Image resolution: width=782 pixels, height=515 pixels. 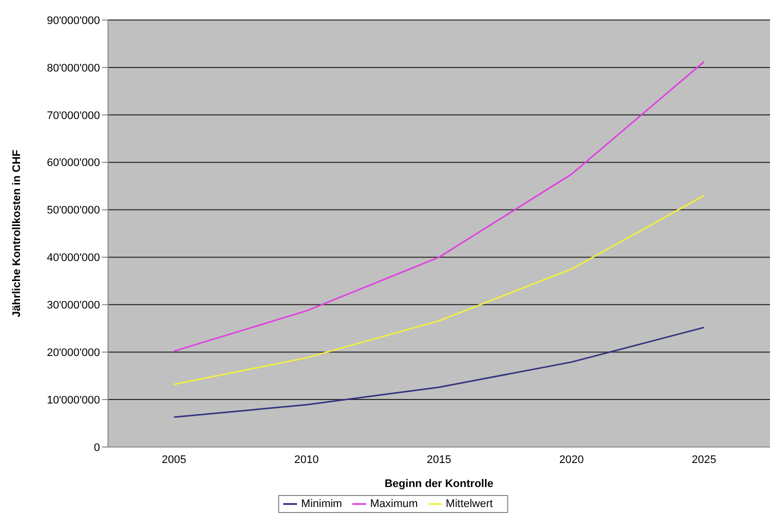 What do you see at coordinates (73, 163) in the screenshot?
I see `y-tick-label: 60'000'000` at bounding box center [73, 163].